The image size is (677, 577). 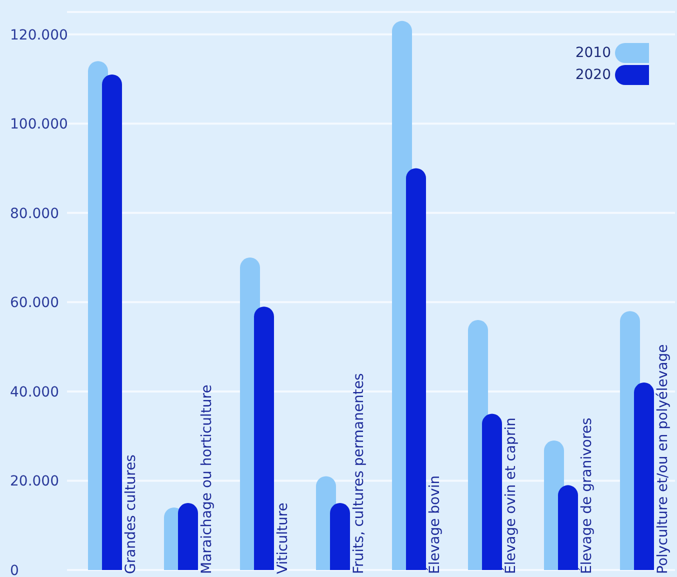 What do you see at coordinates (14, 570) in the screenshot?
I see `y-tick-label: 0` at bounding box center [14, 570].